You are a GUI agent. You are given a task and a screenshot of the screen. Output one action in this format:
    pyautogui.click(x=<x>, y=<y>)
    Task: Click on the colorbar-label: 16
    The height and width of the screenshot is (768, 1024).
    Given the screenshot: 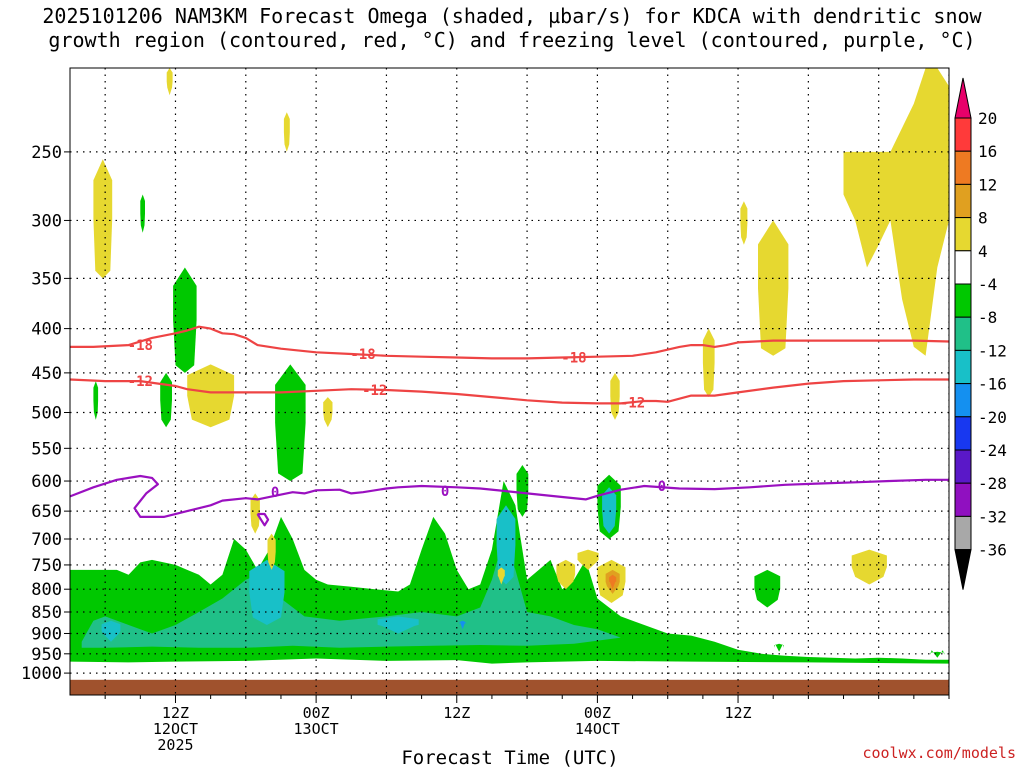 What is the action you would take?
    pyautogui.click(x=987, y=151)
    